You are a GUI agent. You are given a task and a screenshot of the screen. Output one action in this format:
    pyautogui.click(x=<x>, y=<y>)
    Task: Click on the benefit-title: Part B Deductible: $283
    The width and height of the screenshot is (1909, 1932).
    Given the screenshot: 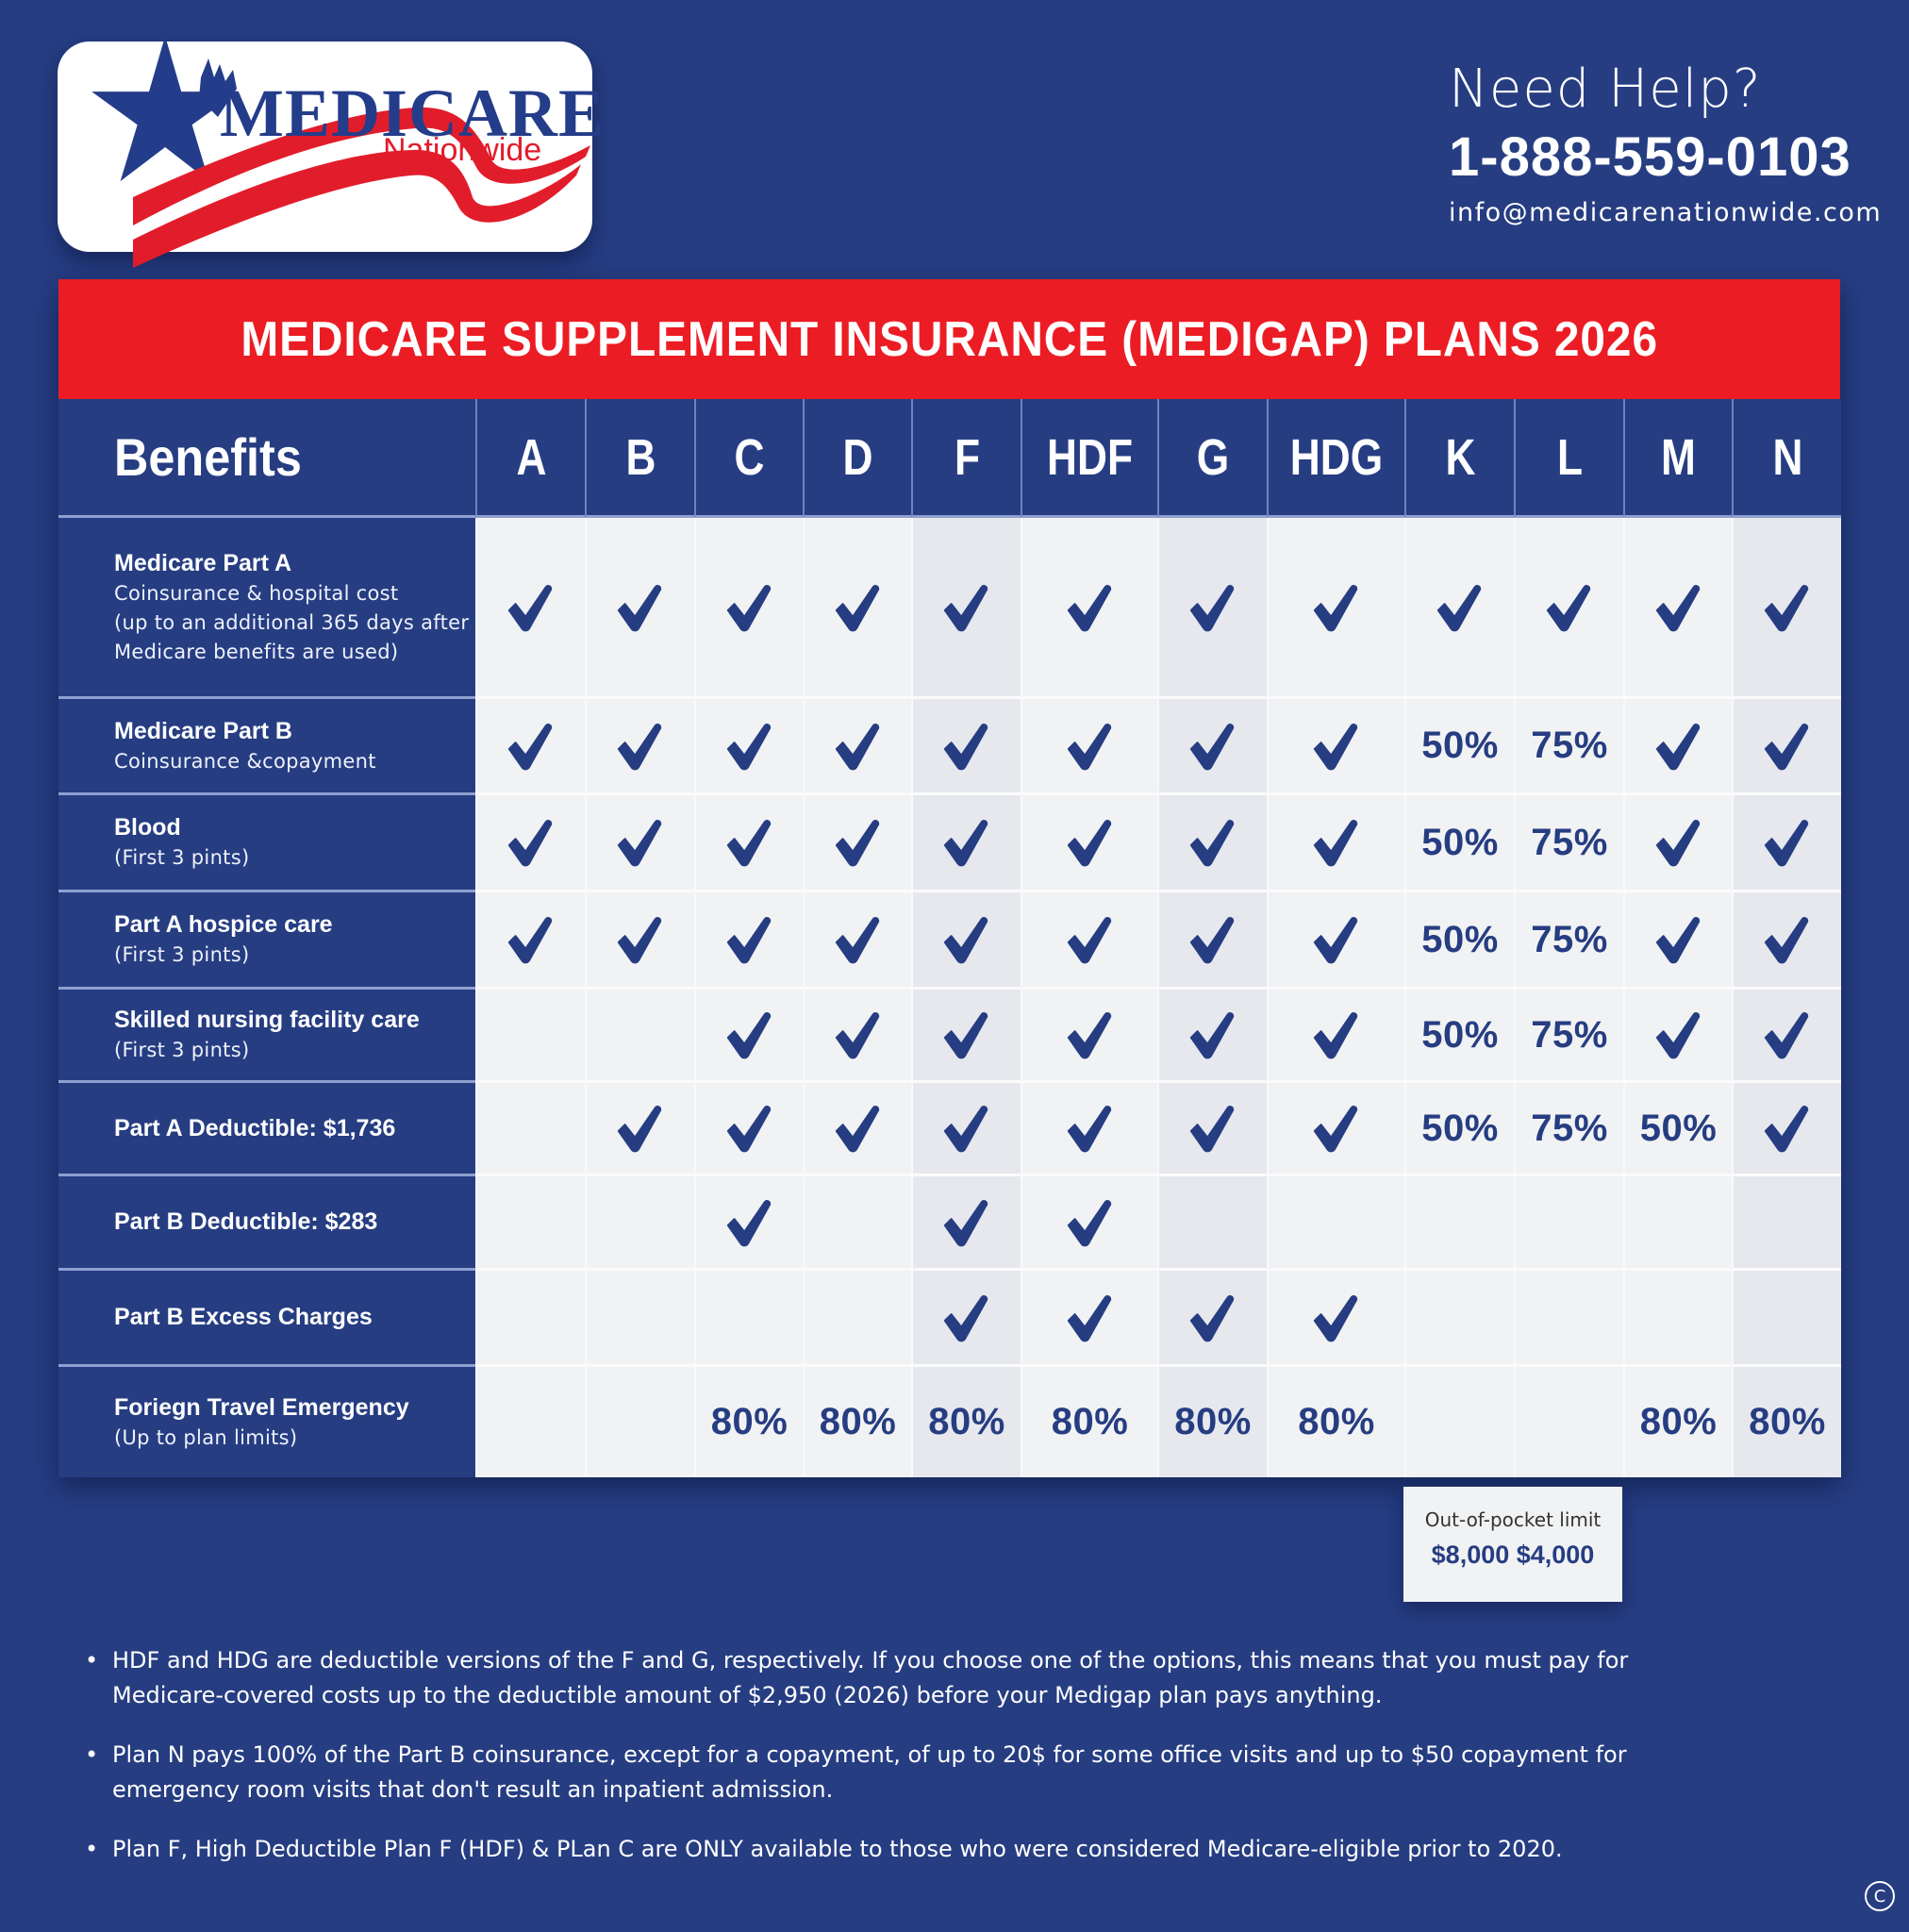 What is the action you would take?
    pyautogui.click(x=246, y=1221)
    